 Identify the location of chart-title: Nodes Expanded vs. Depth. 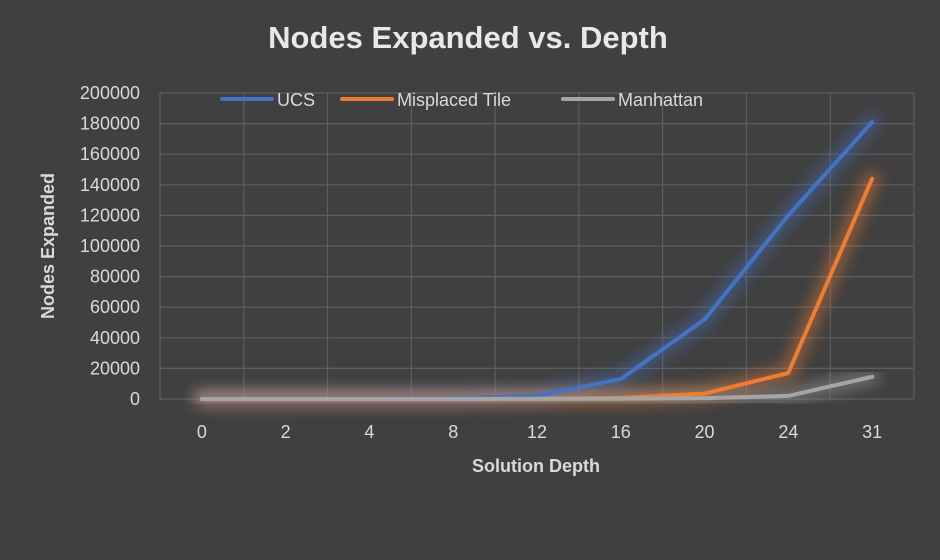
(468, 37).